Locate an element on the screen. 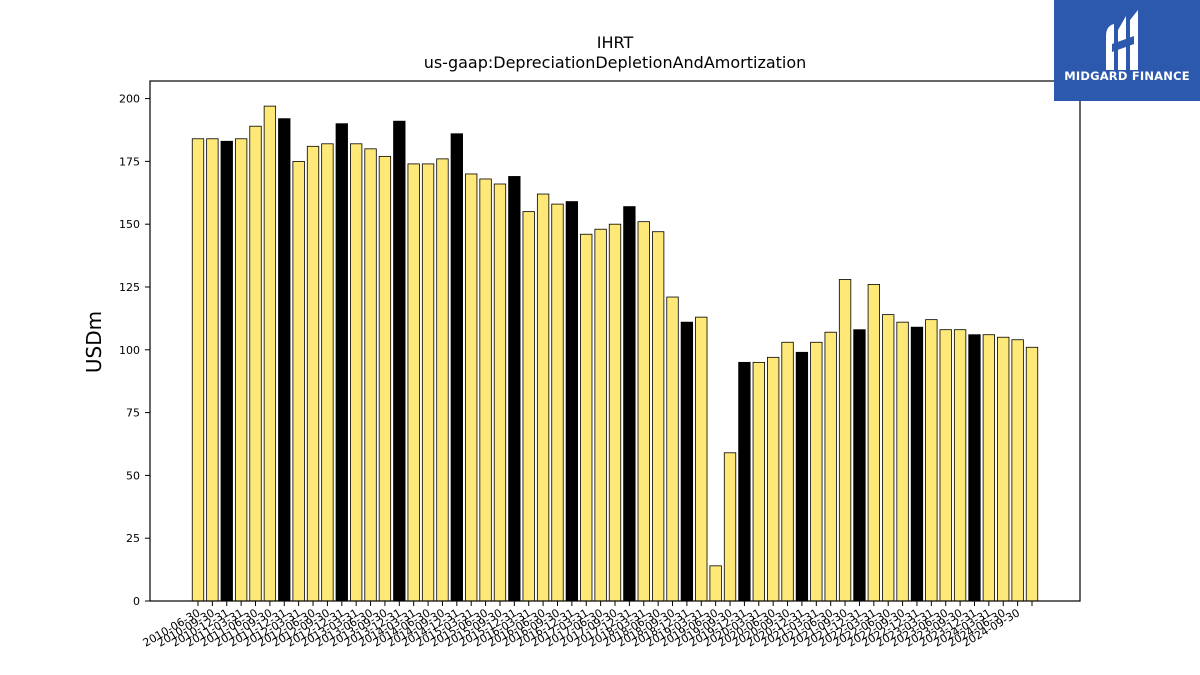 This screenshot has width=1200, height=675. y-tick-label-8: 200 is located at coordinates (129, 99).